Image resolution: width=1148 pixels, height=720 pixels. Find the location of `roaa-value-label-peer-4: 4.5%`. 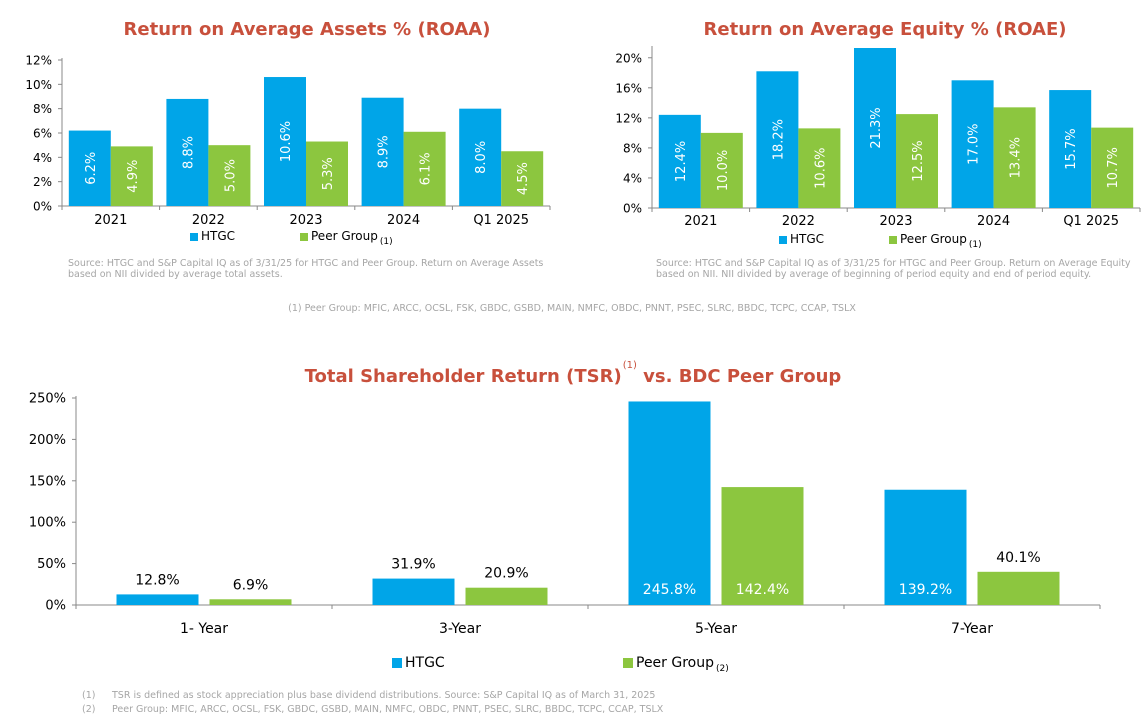

roaa-value-label-peer-4: 4.5% is located at coordinates (523, 178).